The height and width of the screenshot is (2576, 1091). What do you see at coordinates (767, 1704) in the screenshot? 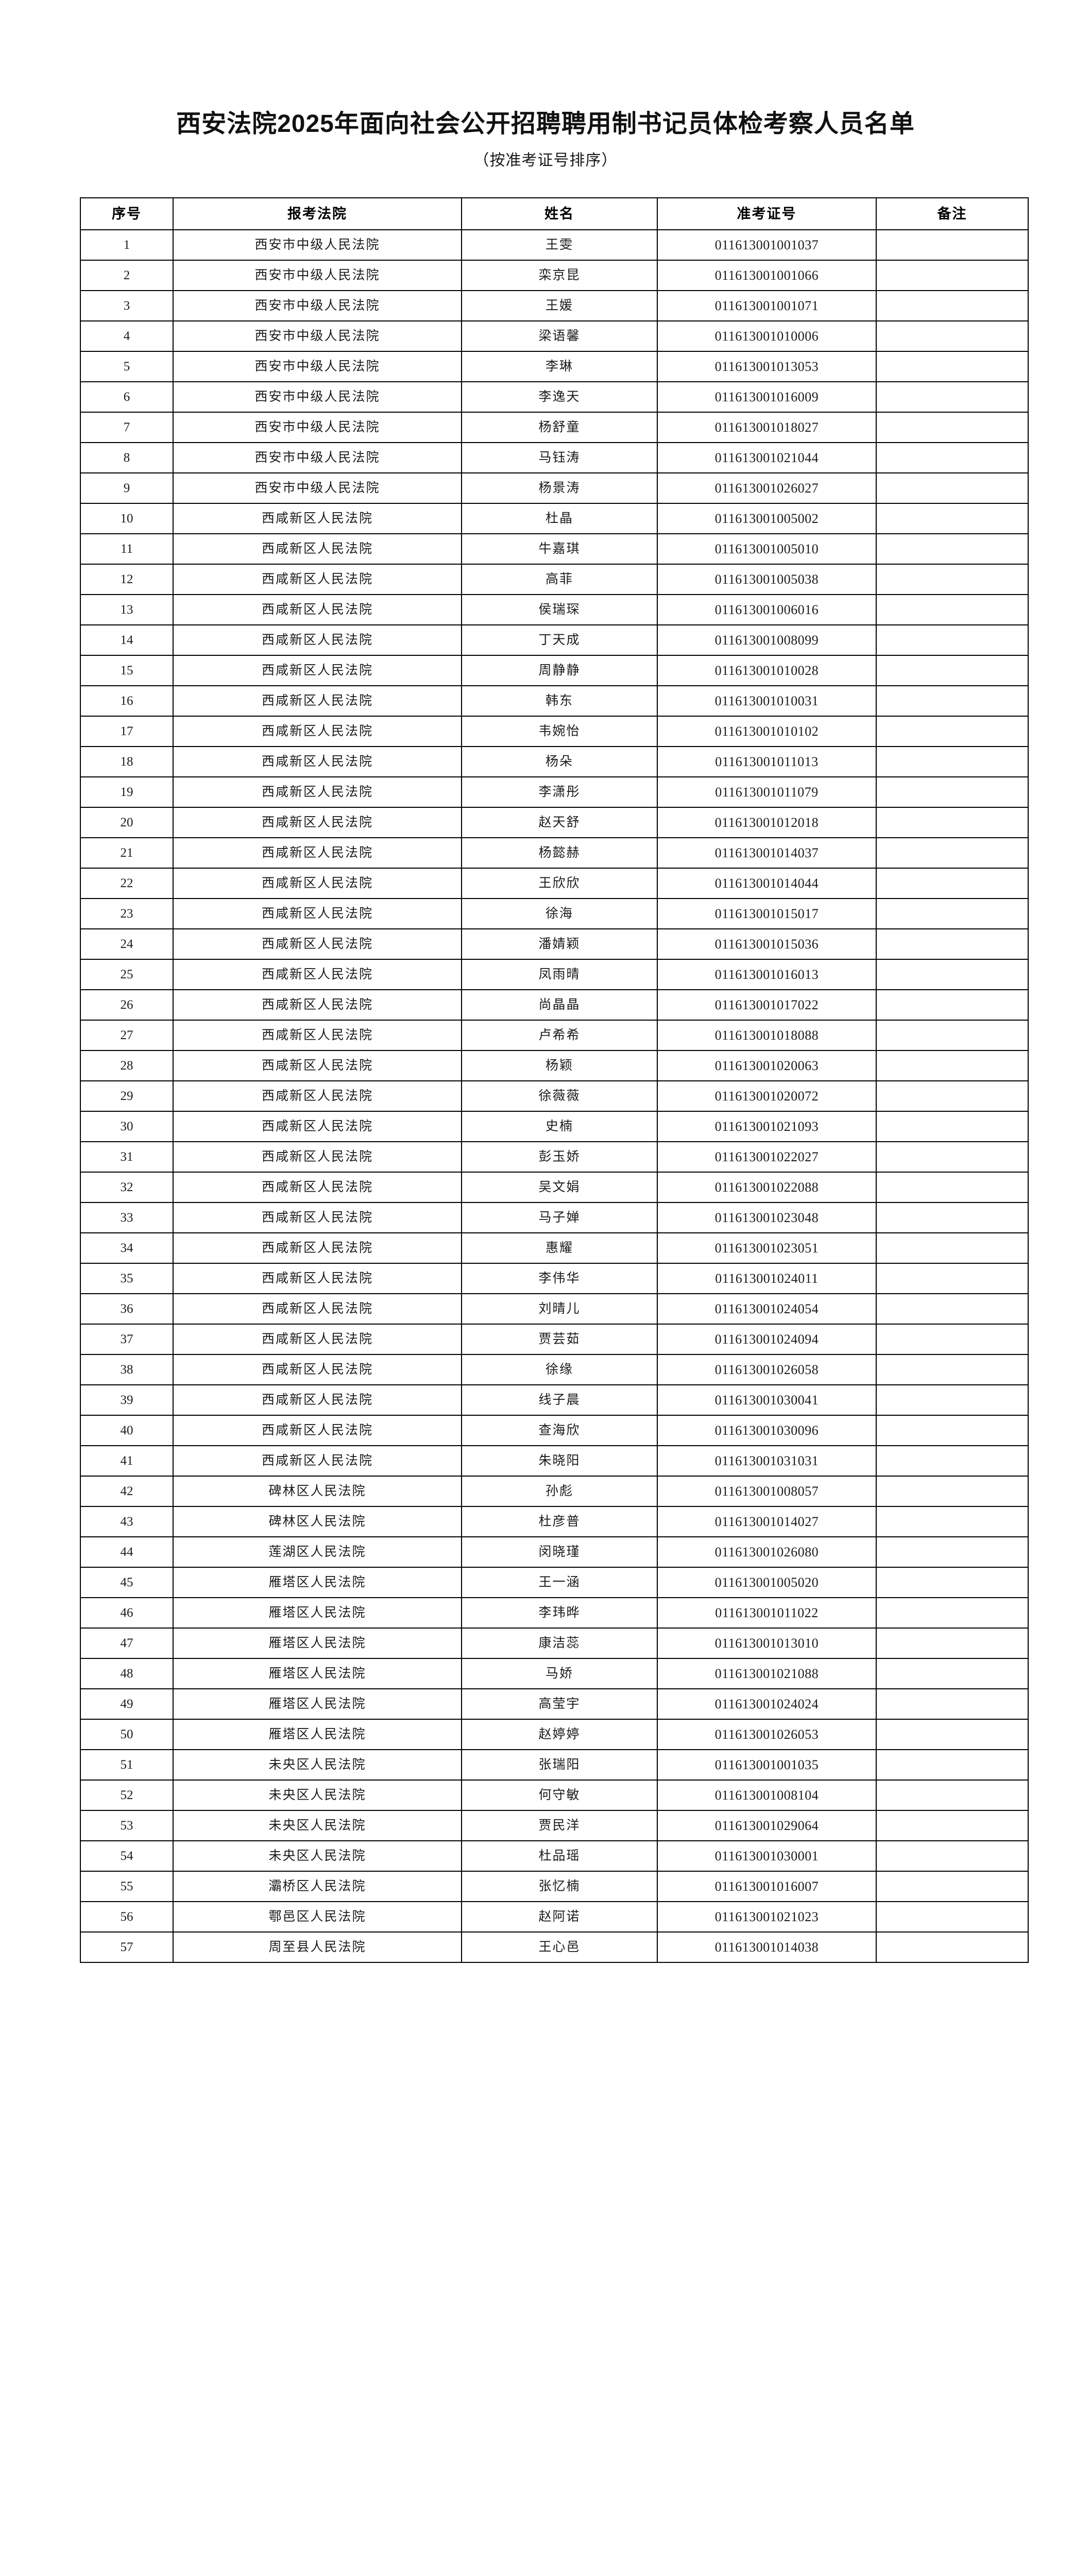
I see `cell-ticket: 011613001024024` at bounding box center [767, 1704].